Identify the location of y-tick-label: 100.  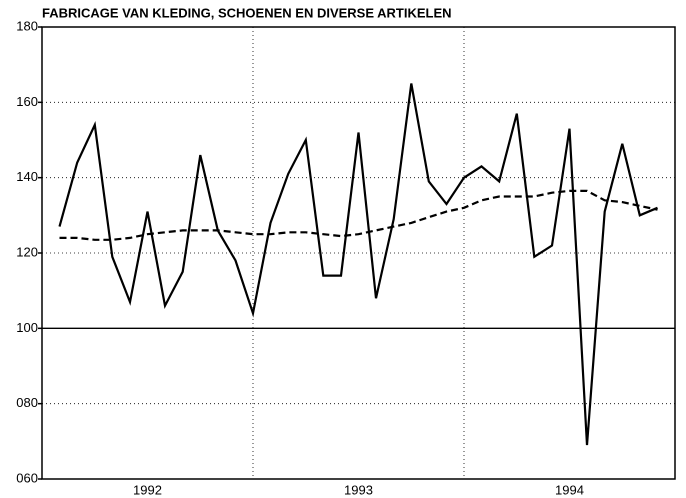
(27, 327).